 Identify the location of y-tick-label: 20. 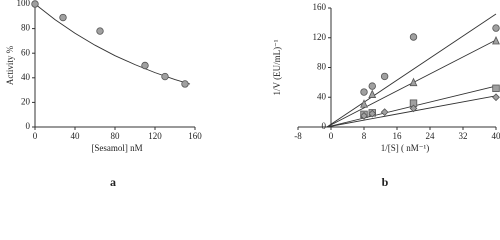
(26, 101).